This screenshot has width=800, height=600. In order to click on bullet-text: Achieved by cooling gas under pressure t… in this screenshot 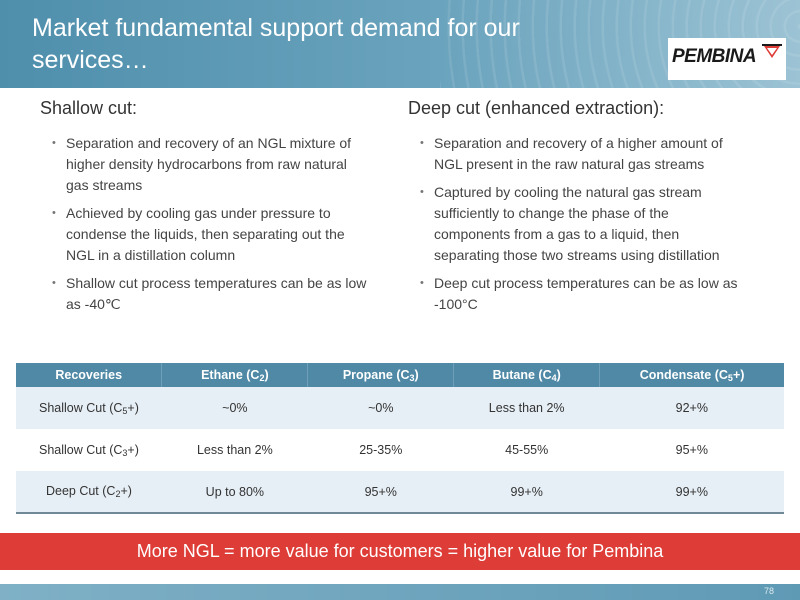, I will do `click(205, 234)`.